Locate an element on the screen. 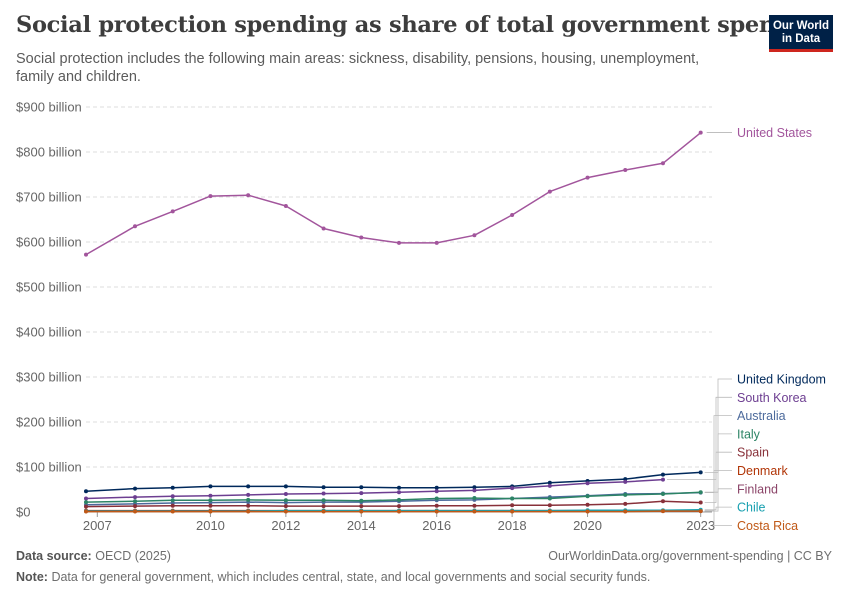 The image size is (850, 600). series-label: Costa Rica is located at coordinates (767, 526).